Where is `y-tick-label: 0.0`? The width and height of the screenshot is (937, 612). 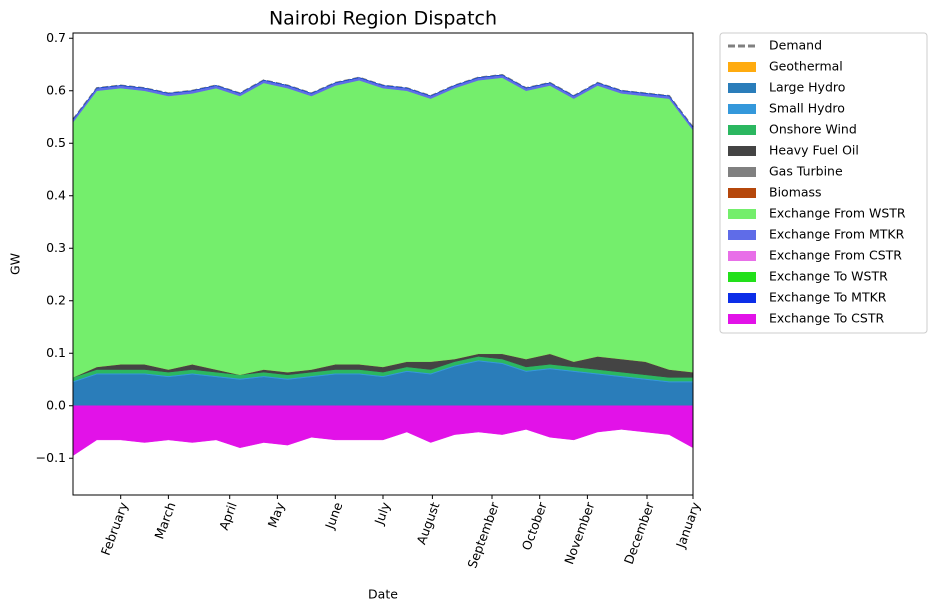
y-tick-label: 0.0 is located at coordinates (56, 404).